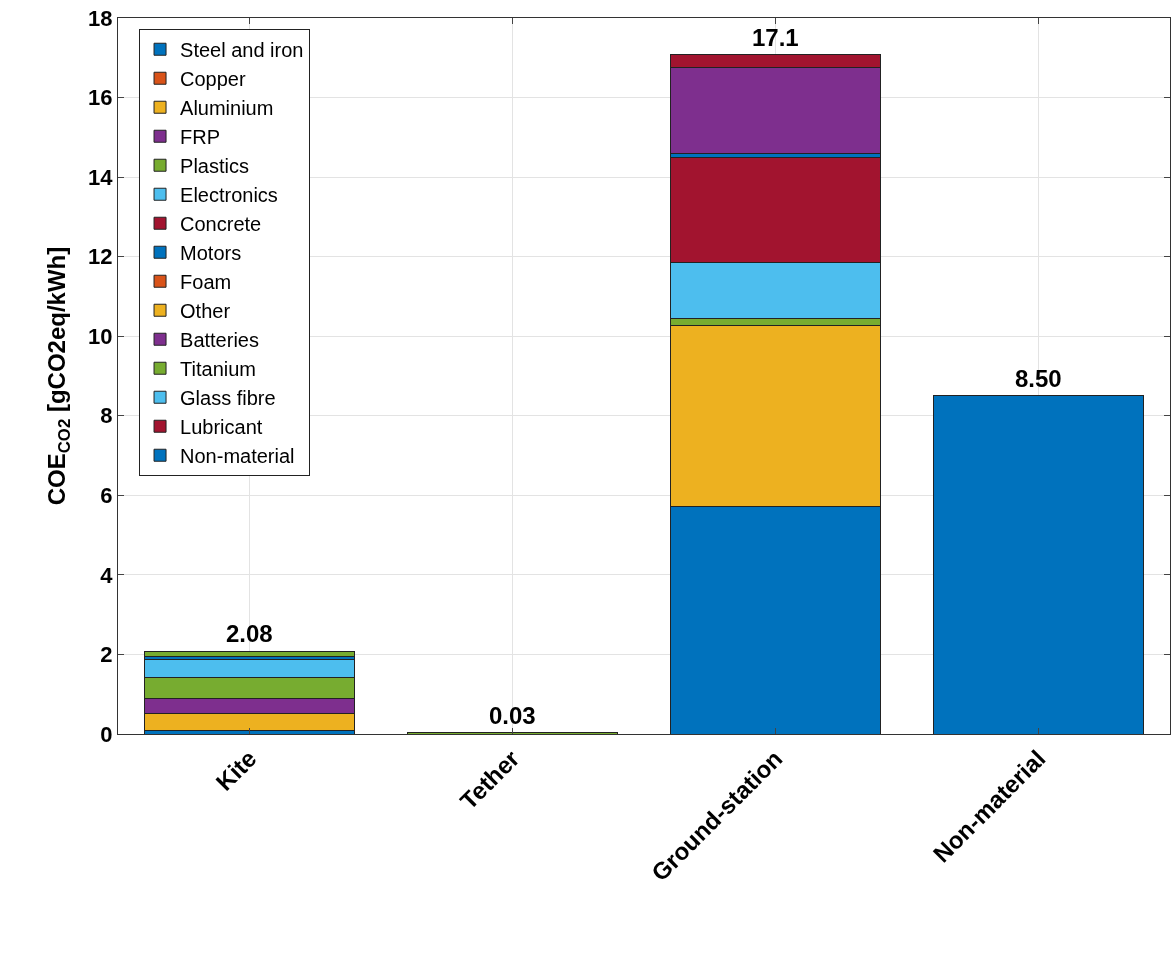  Describe the element at coordinates (206, 282) in the screenshot. I see `legend-label: Foam` at that location.